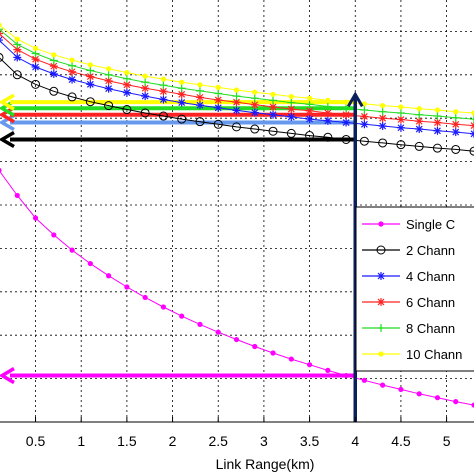 The width and height of the screenshot is (474, 474). I want to click on legend-label: 2 Chann, so click(430, 250).